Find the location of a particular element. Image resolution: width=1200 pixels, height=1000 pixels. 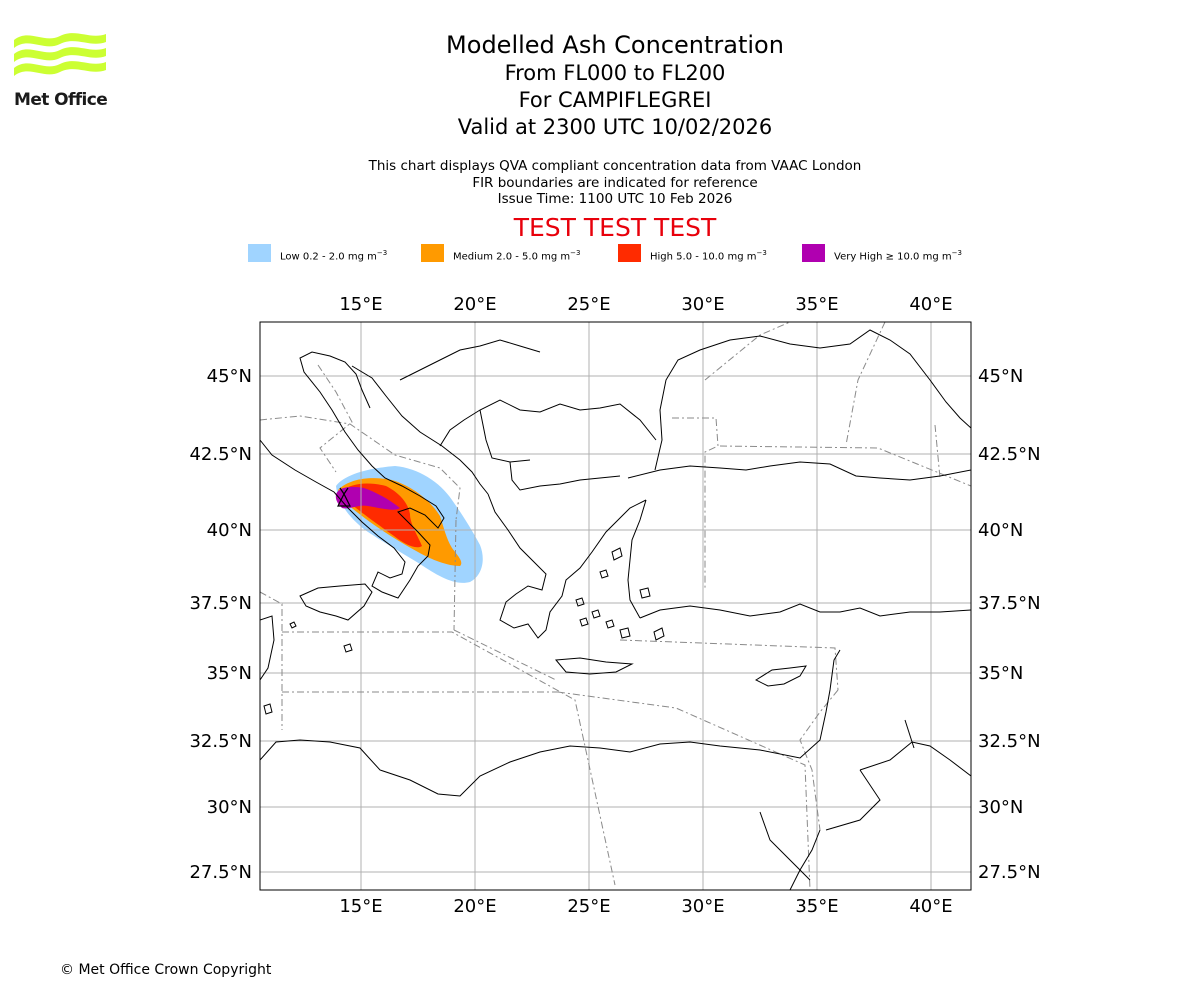

page-title: Modelled Ash Concentration is located at coordinates (615, 45).